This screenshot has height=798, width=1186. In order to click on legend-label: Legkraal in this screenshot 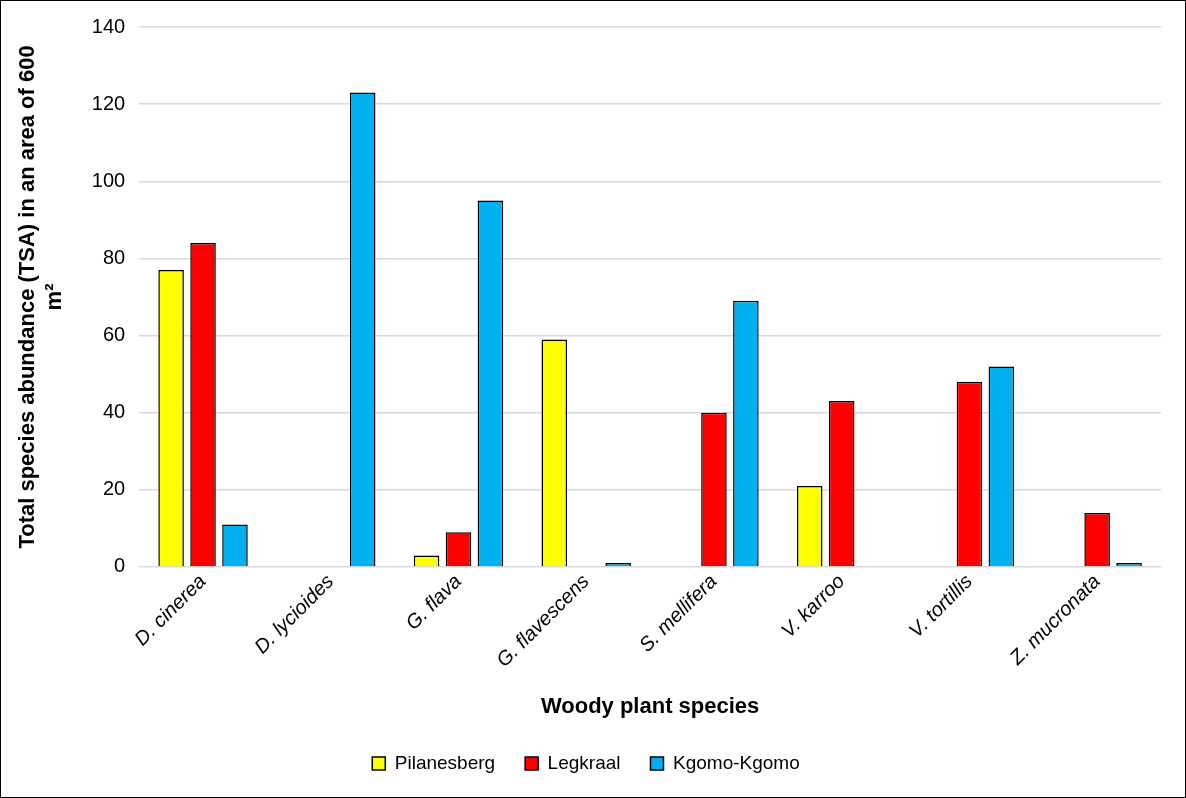, I will do `click(584, 762)`.